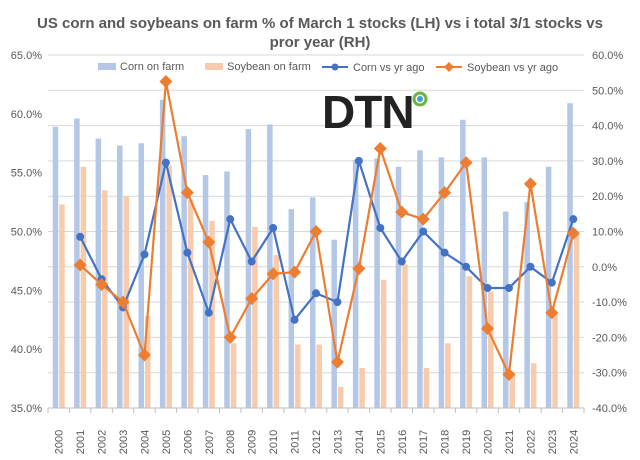  Describe the element at coordinates (26, 409) in the screenshot. I see `left-axis-tick-label: 35.0%` at that location.